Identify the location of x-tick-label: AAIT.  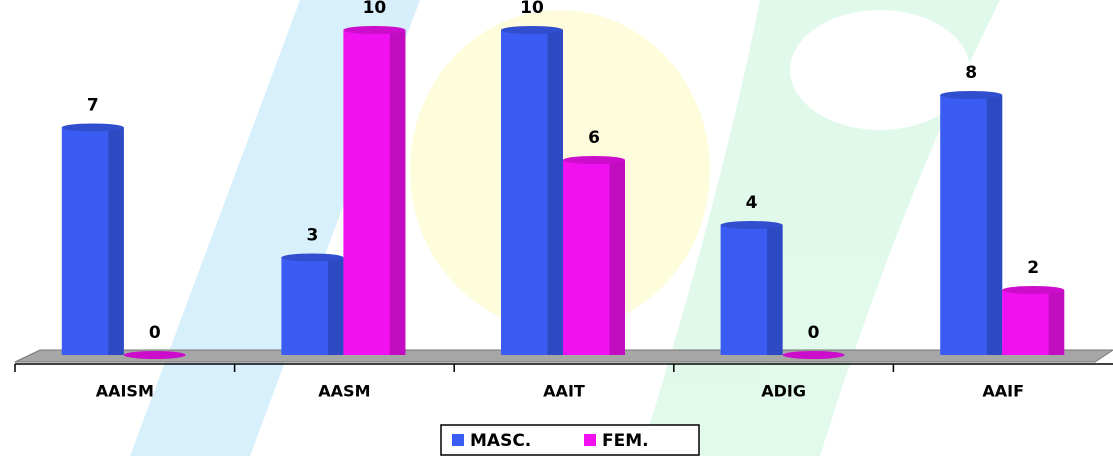
(564, 391).